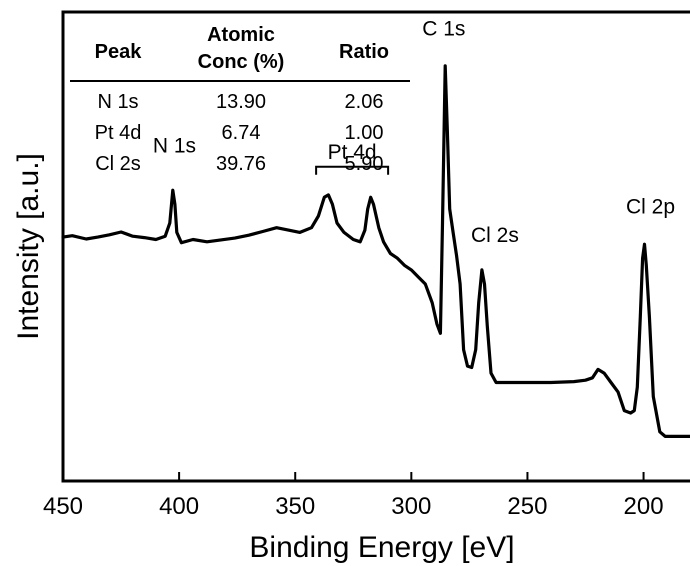 This screenshot has width=690, height=566. Describe the element at coordinates (411, 506) in the screenshot. I see `x-tick-label: 300` at that location.